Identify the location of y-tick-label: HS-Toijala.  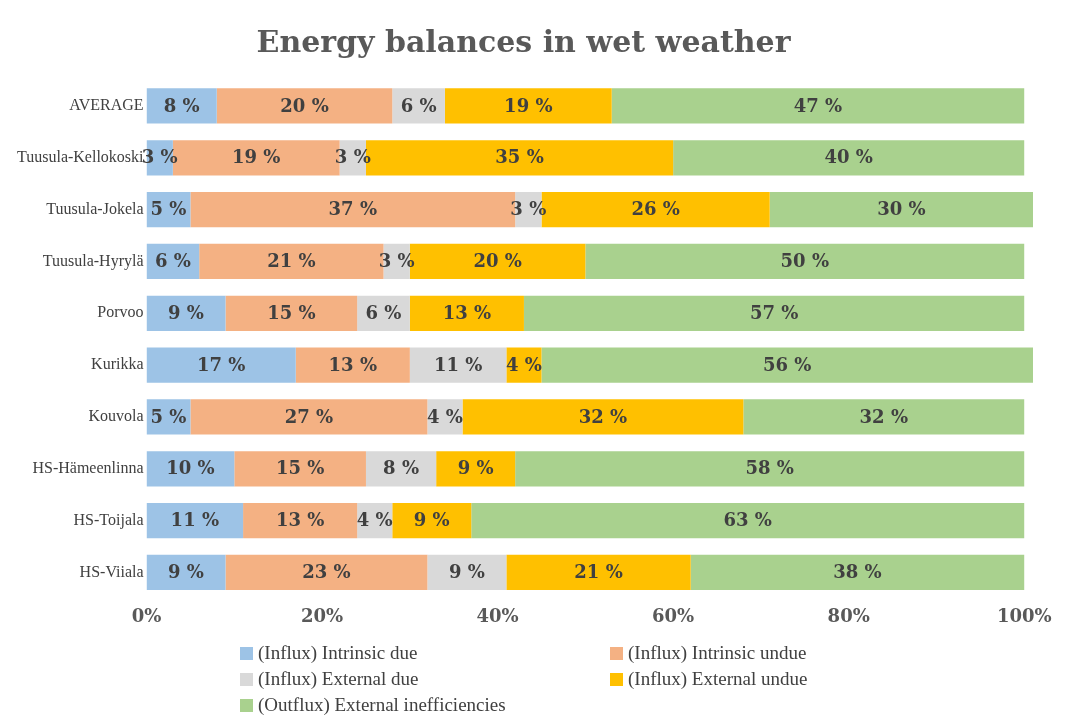
(108, 519).